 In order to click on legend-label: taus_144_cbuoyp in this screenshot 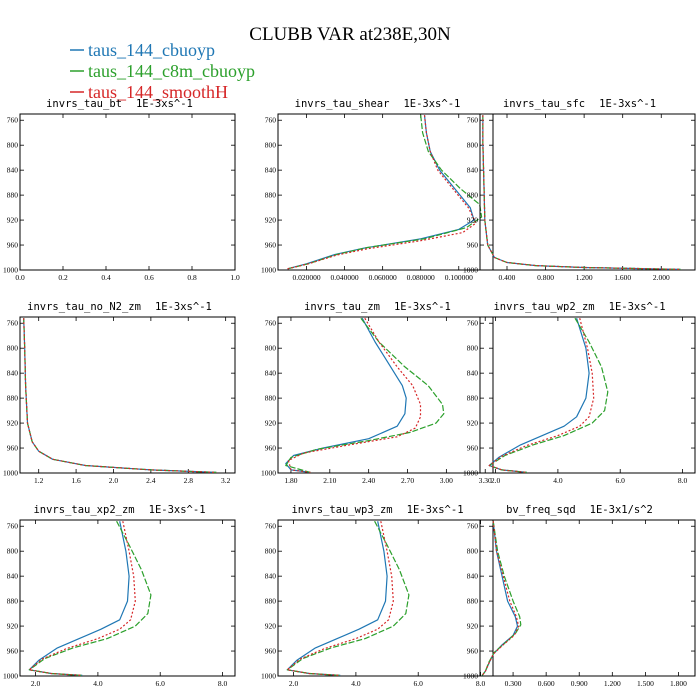, I will do `click(151, 50)`.